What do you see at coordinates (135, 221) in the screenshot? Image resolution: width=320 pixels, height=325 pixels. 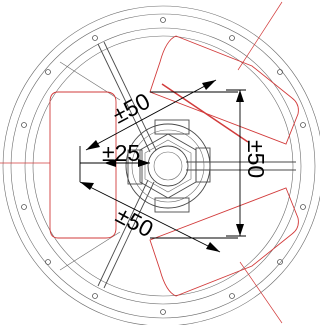 I see `dim-label-lower: ±50` at bounding box center [135, 221].